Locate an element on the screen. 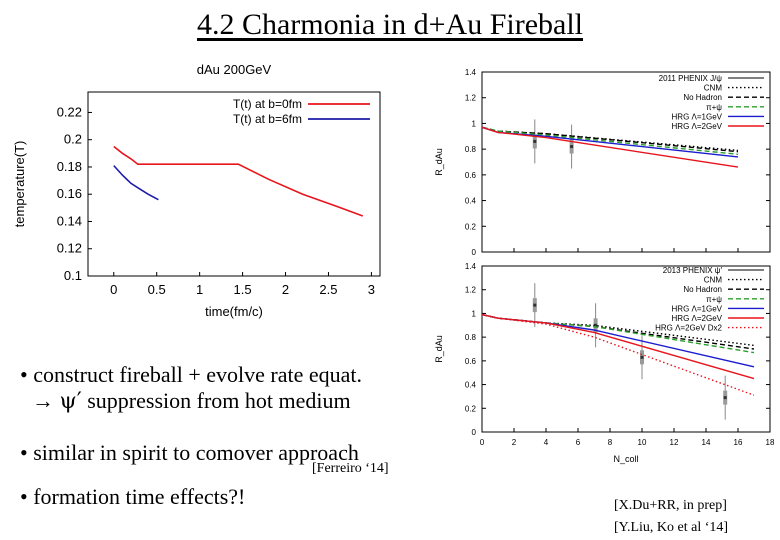 Image resolution: width=780 pixels, height=540 pixels. y-tick-label: 0.16 is located at coordinates (69, 193).